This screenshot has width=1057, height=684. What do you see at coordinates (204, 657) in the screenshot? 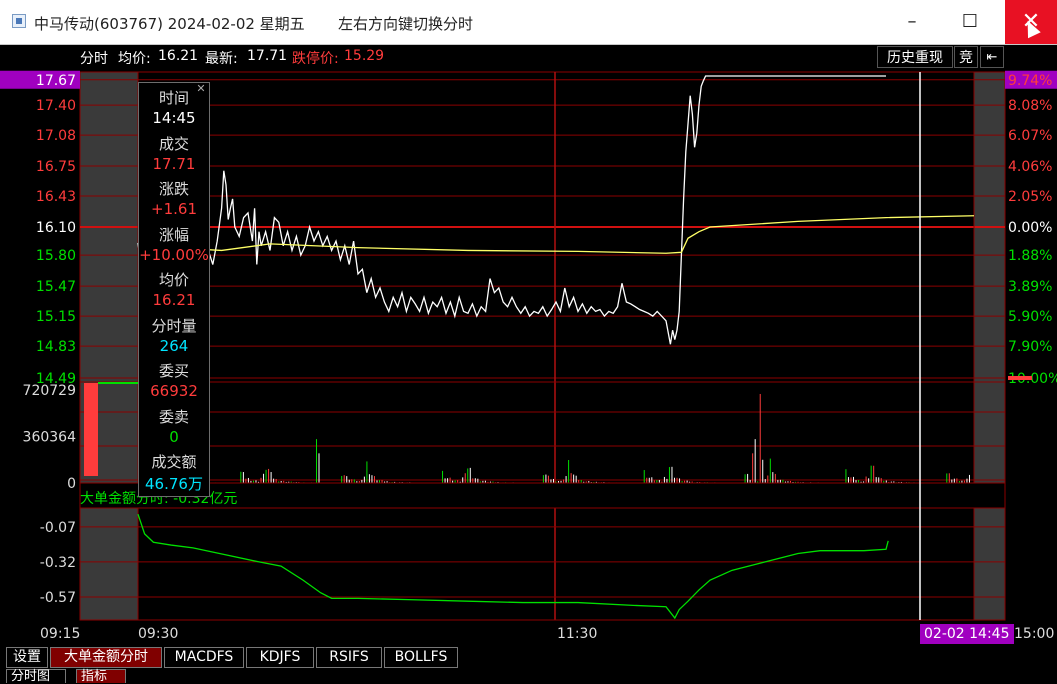
I see `indicator-tab: MACDFS` at bounding box center [204, 657].